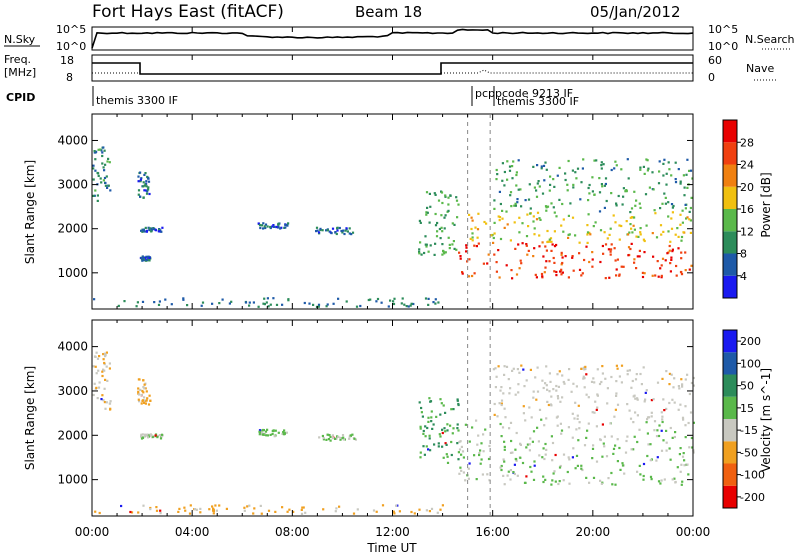 The width and height of the screenshot is (800, 554). I want to click on nsky-label: N.Sky, so click(20, 39).